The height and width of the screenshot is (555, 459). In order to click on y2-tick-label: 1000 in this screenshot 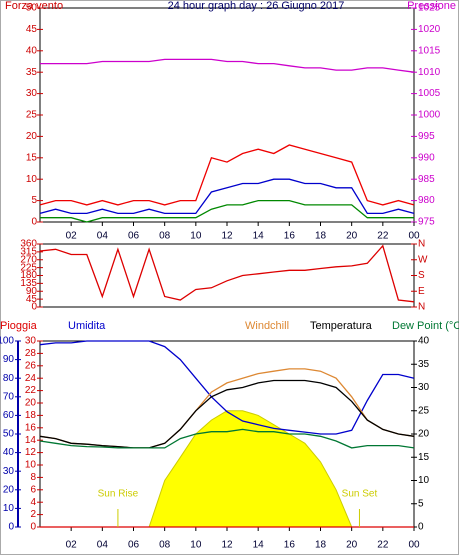, I will do `click(429, 115)`.